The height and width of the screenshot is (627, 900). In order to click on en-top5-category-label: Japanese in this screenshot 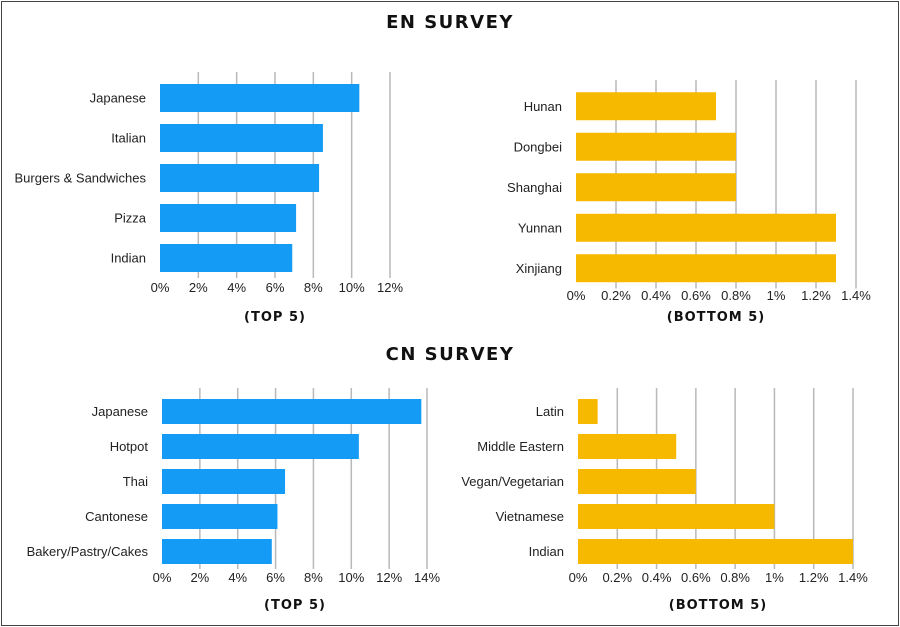, I will do `click(118, 98)`.